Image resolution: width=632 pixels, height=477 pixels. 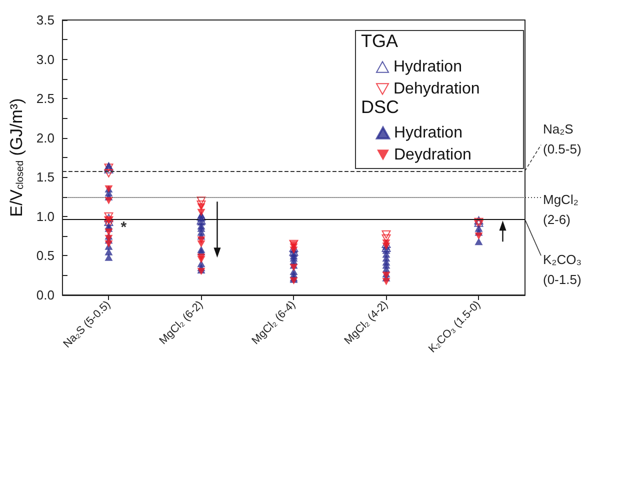 I want to click on y-tick-label: 3.0, so click(x=45, y=59).